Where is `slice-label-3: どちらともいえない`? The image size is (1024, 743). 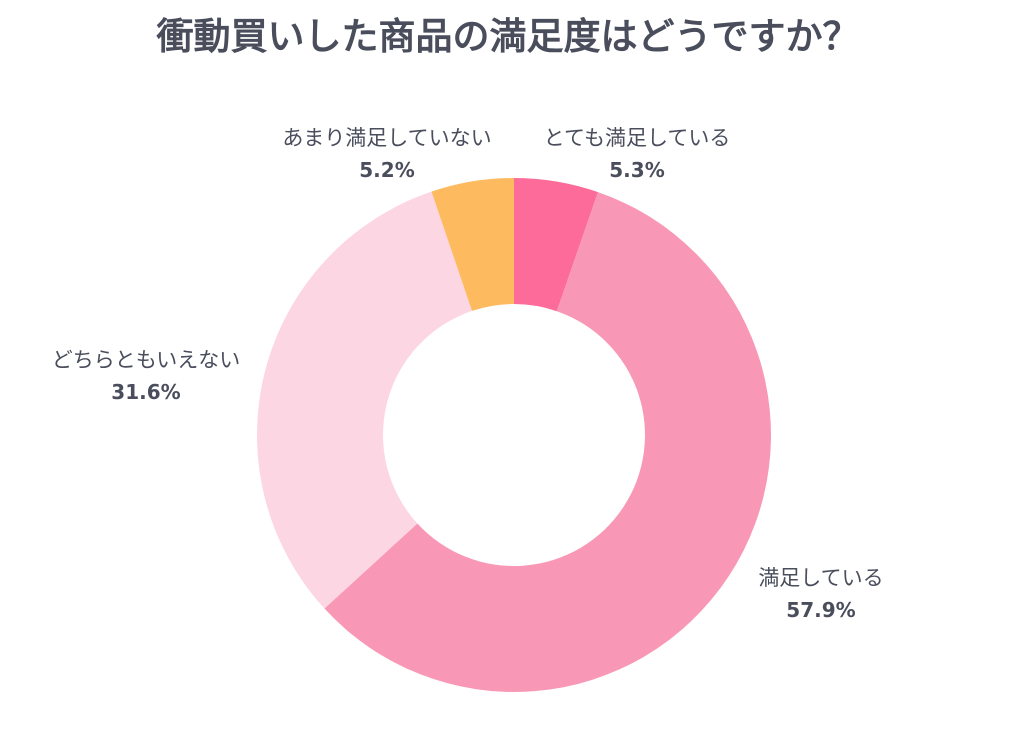 slice-label-3: どちらともいえない is located at coordinates (146, 360).